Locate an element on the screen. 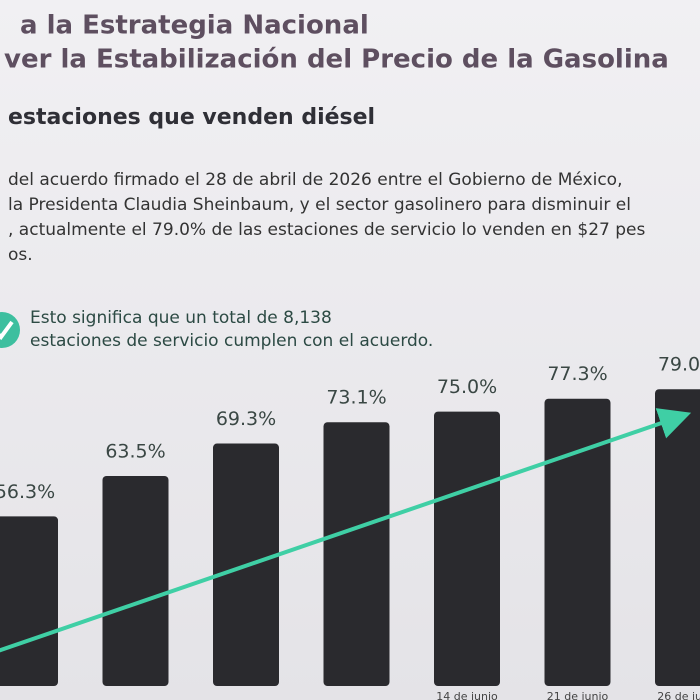 The height and width of the screenshot is (700, 700). x-tick-label: 26 de junio is located at coordinates (678, 695).